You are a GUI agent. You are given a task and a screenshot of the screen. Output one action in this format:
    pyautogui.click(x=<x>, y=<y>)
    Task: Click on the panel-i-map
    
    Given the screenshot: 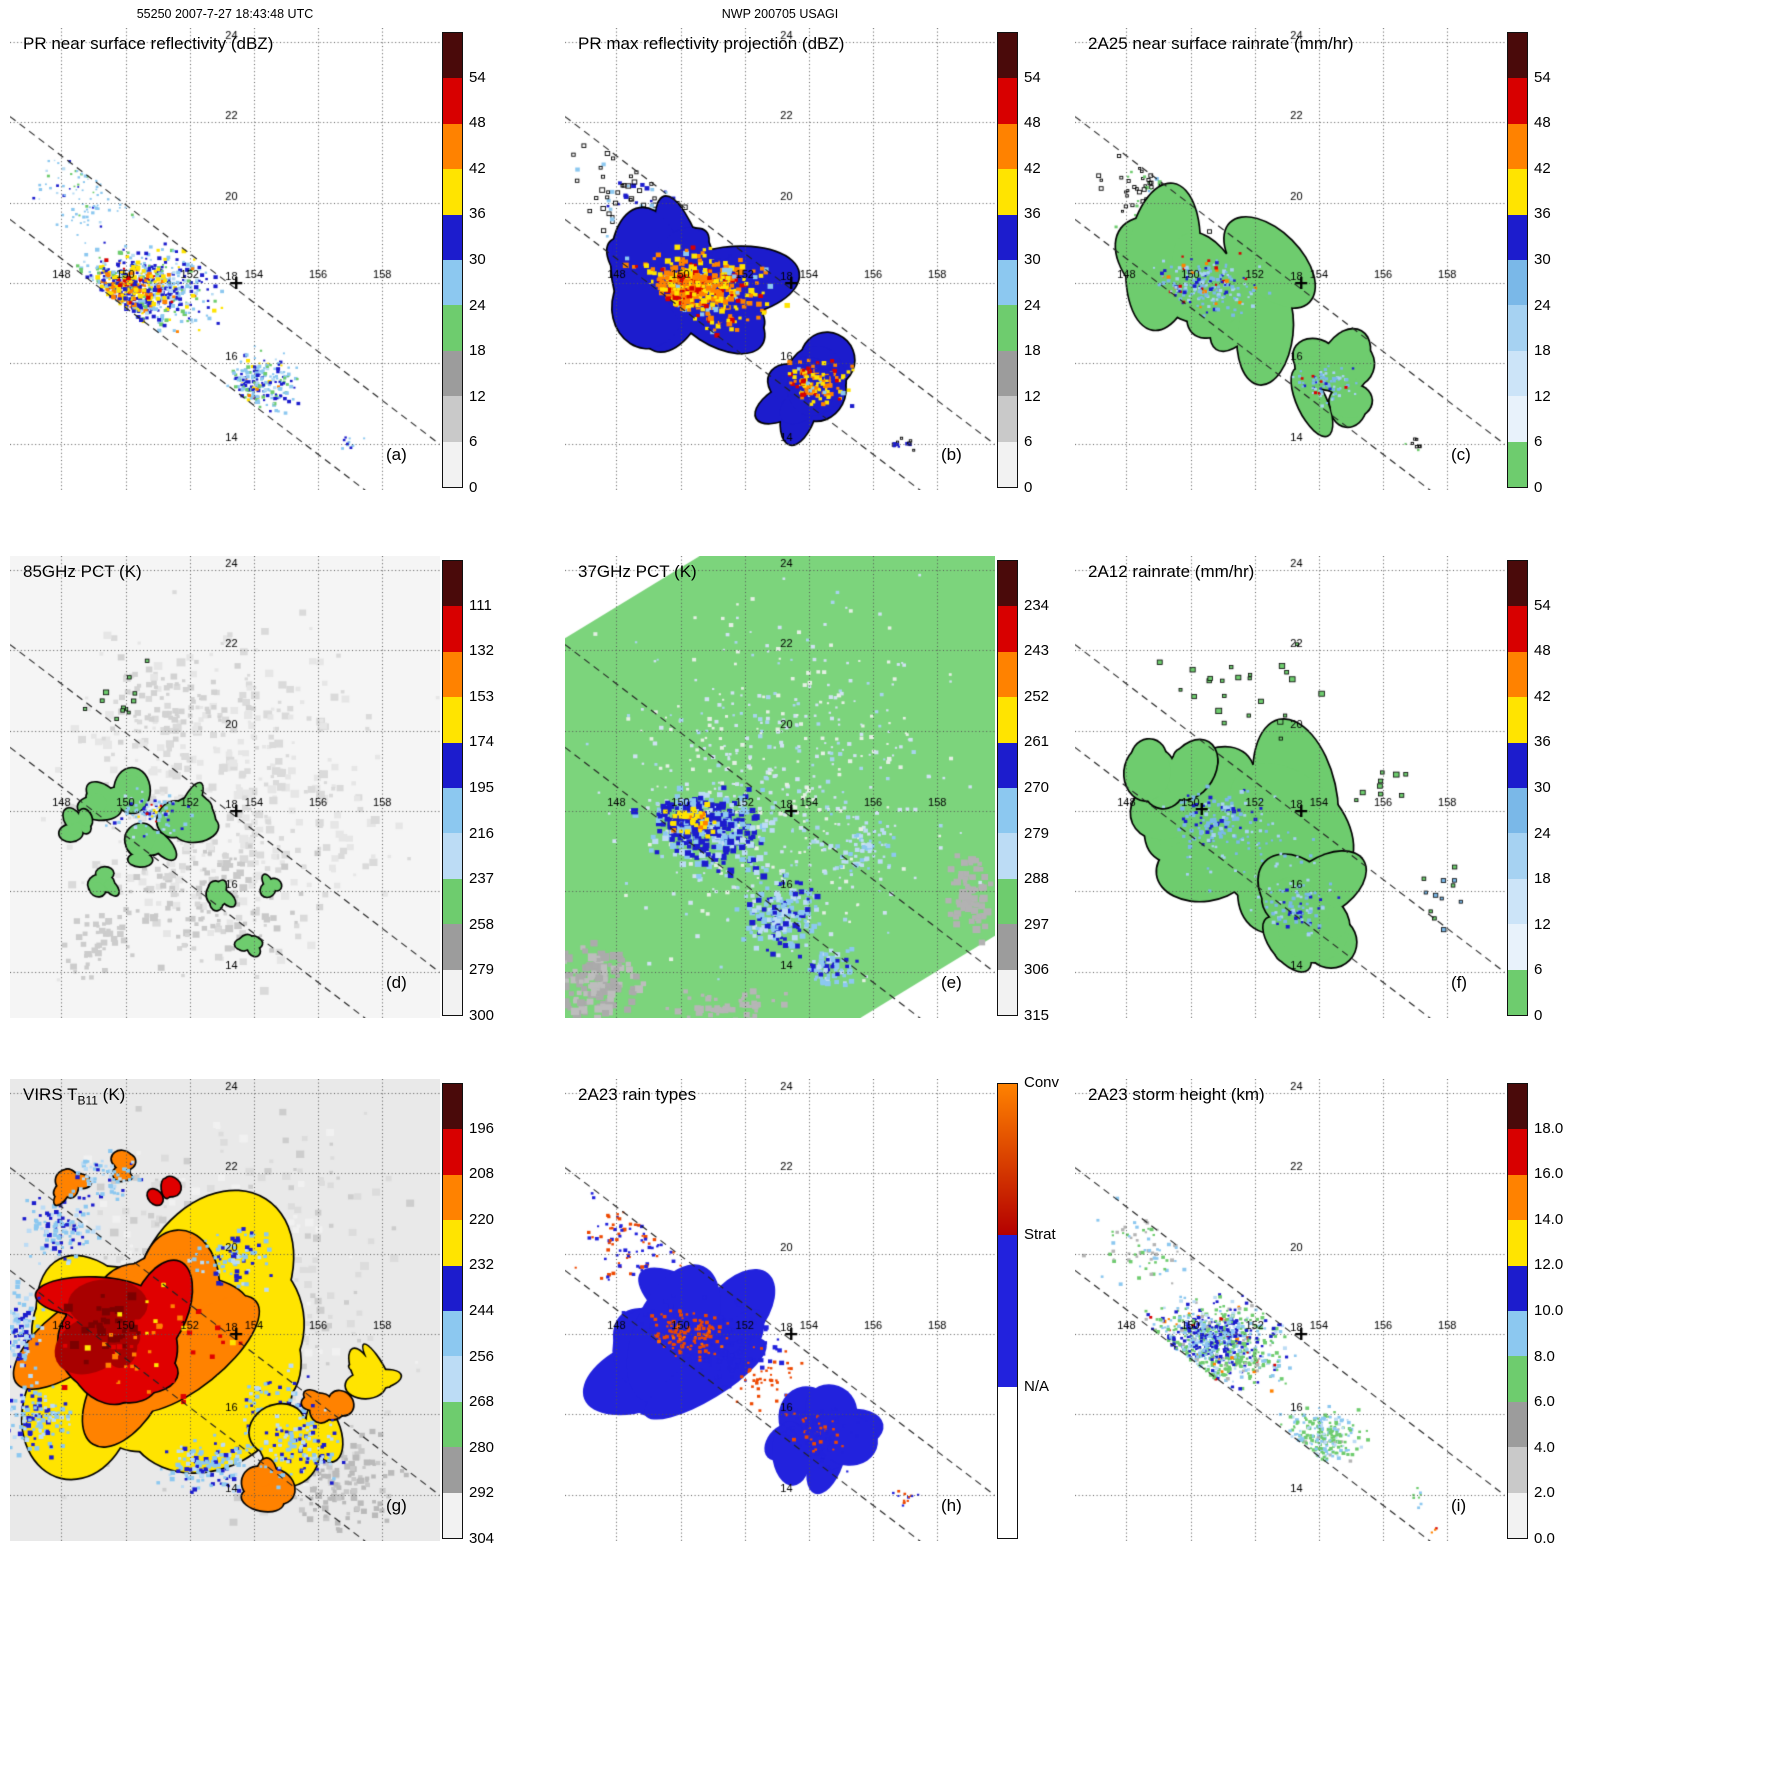 What is the action you would take?
    pyautogui.click(x=1290, y=1310)
    